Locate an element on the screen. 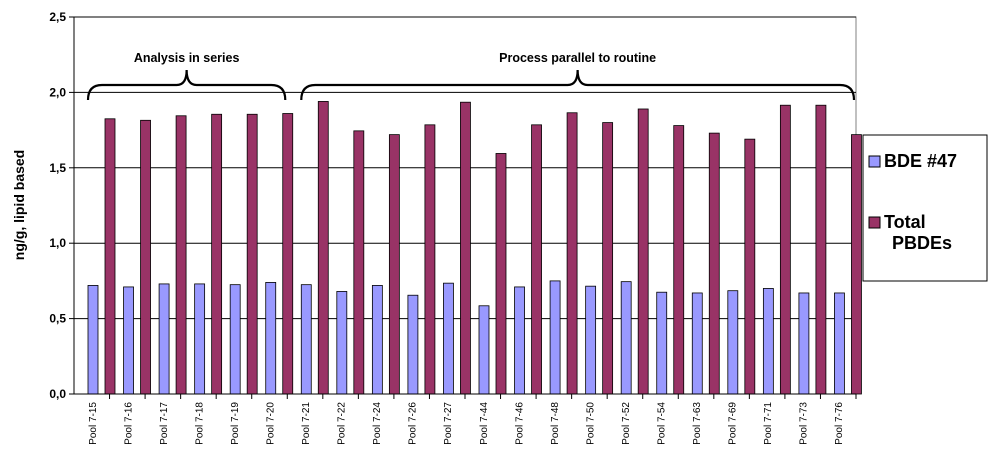  legend-swatch-total-pbdes is located at coordinates (874, 222).